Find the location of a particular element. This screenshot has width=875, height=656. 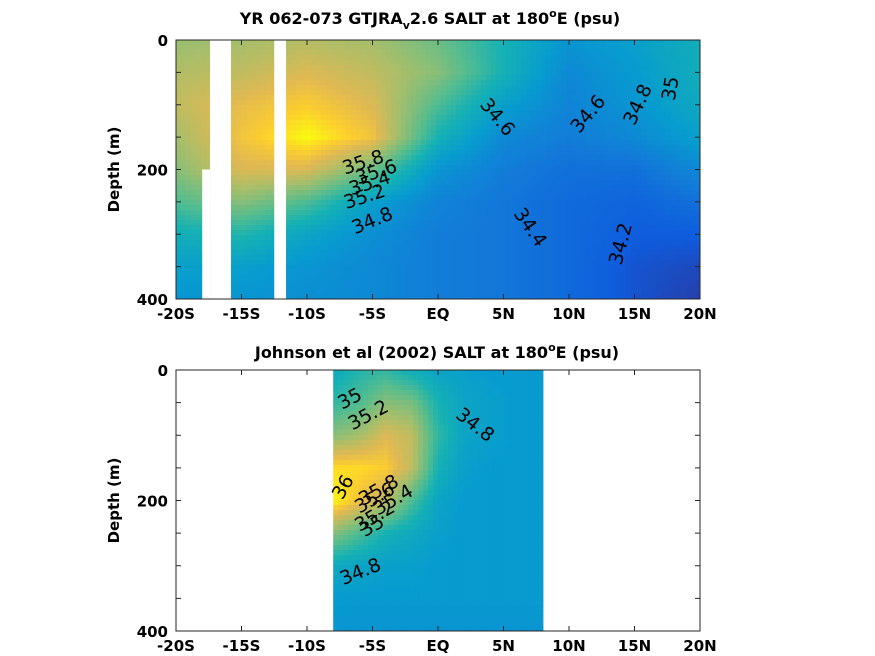

chart-title-part: 2.6 SALT at 180 is located at coordinates (479, 18).